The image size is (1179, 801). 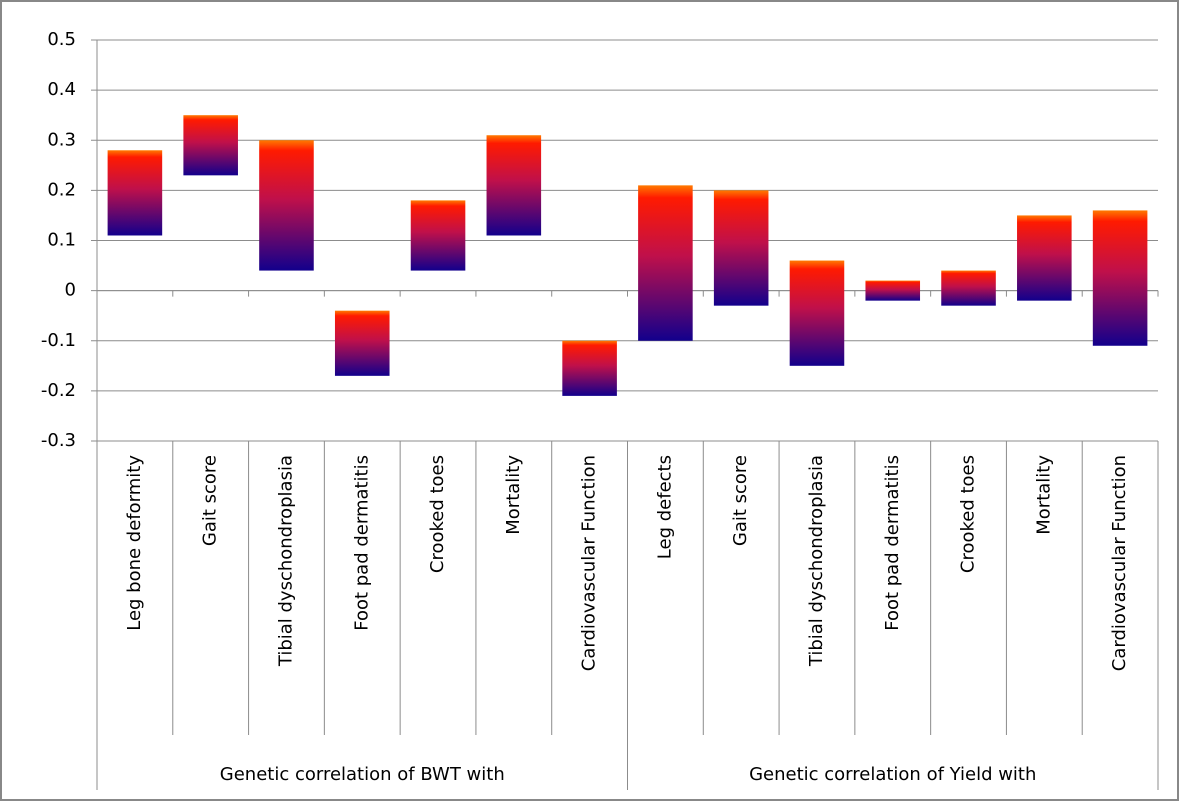 What do you see at coordinates (70, 290) in the screenshot?
I see `y-tick-label: 0` at bounding box center [70, 290].